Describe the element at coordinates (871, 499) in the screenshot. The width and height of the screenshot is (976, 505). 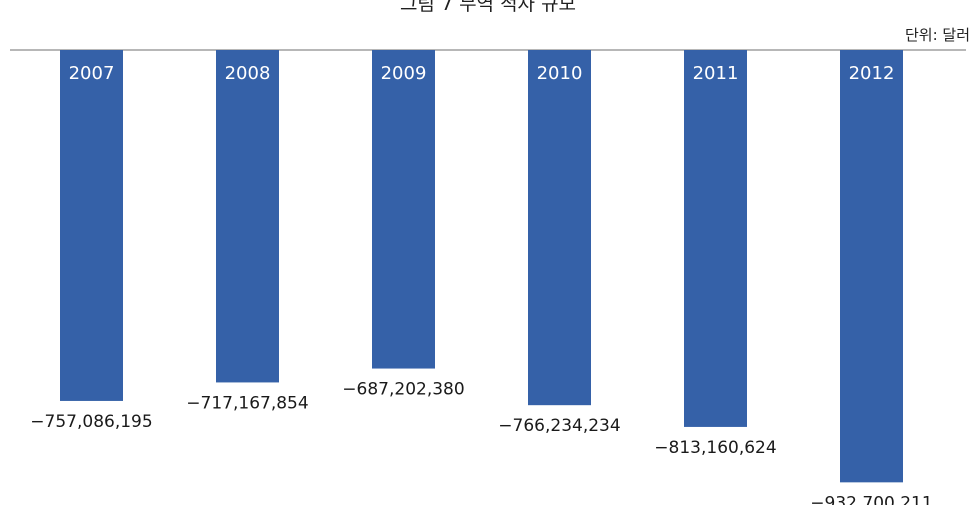
I see `value-label-2012: −932,700,211` at that location.